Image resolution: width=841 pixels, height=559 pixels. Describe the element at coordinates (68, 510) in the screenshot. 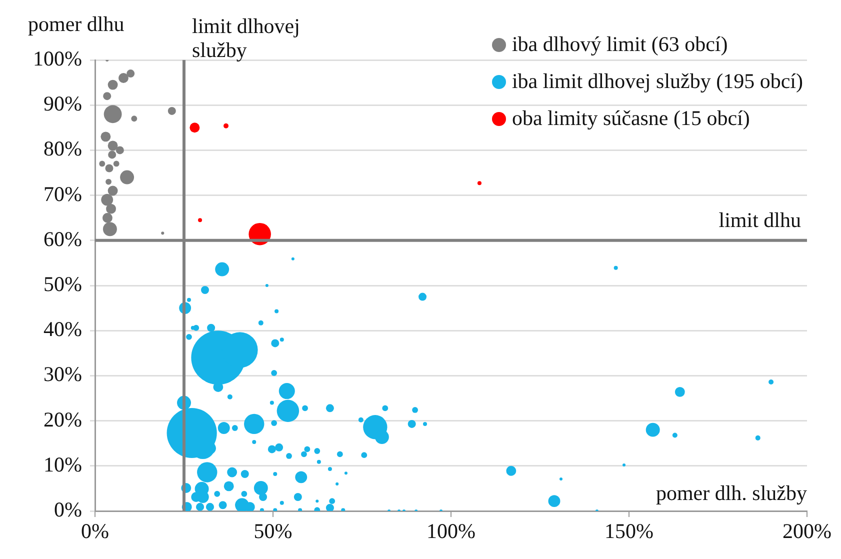

I see `y-tick-label: 0%` at that location.